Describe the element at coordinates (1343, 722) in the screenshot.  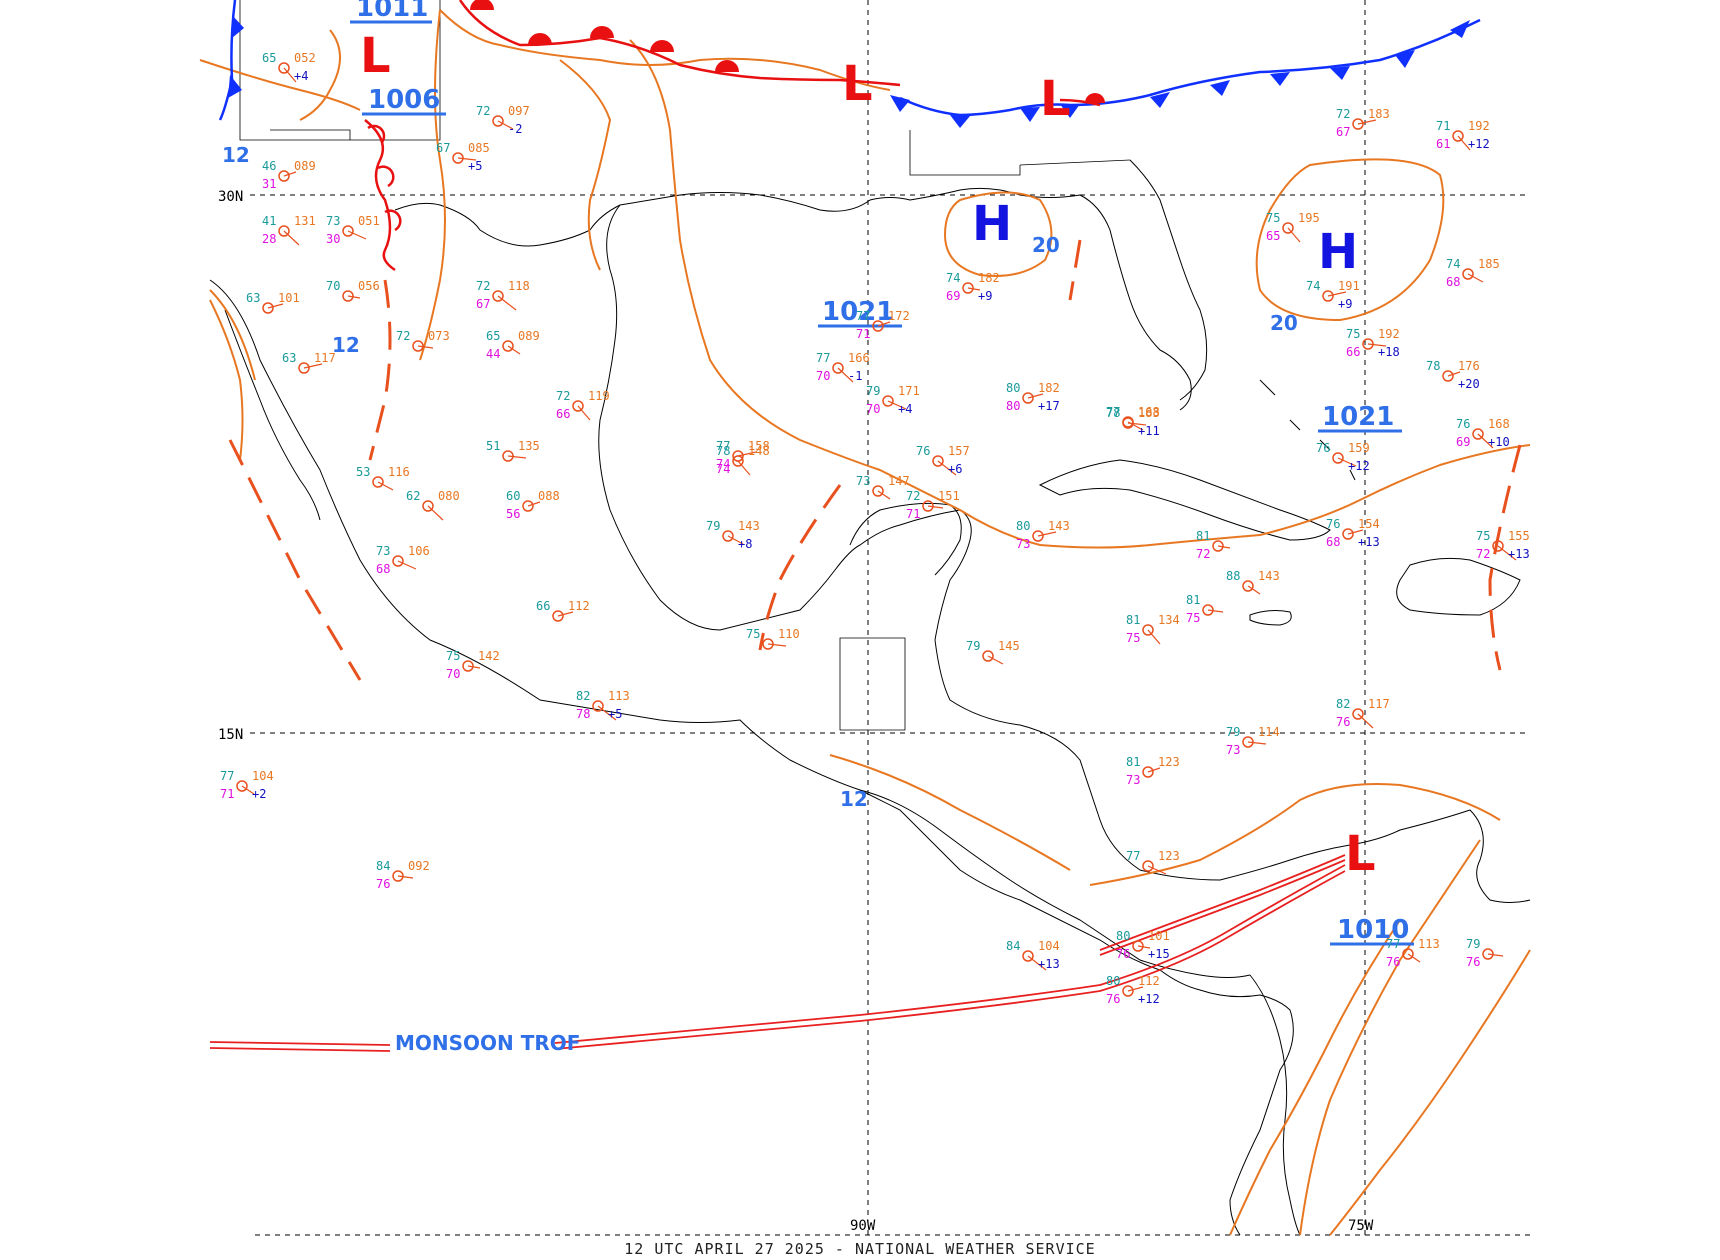
I see `station-dewpoint: 76` at that location.